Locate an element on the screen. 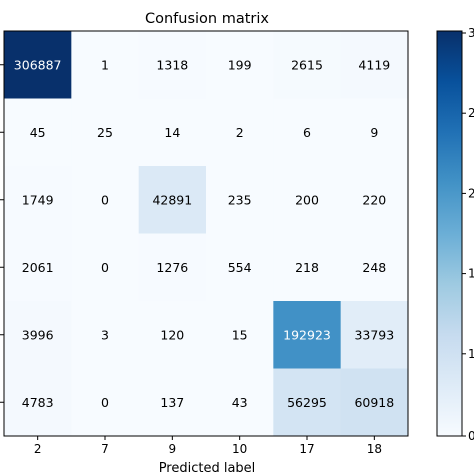 The width and height of the screenshot is (474, 474). cell-value: 200 is located at coordinates (307, 199).